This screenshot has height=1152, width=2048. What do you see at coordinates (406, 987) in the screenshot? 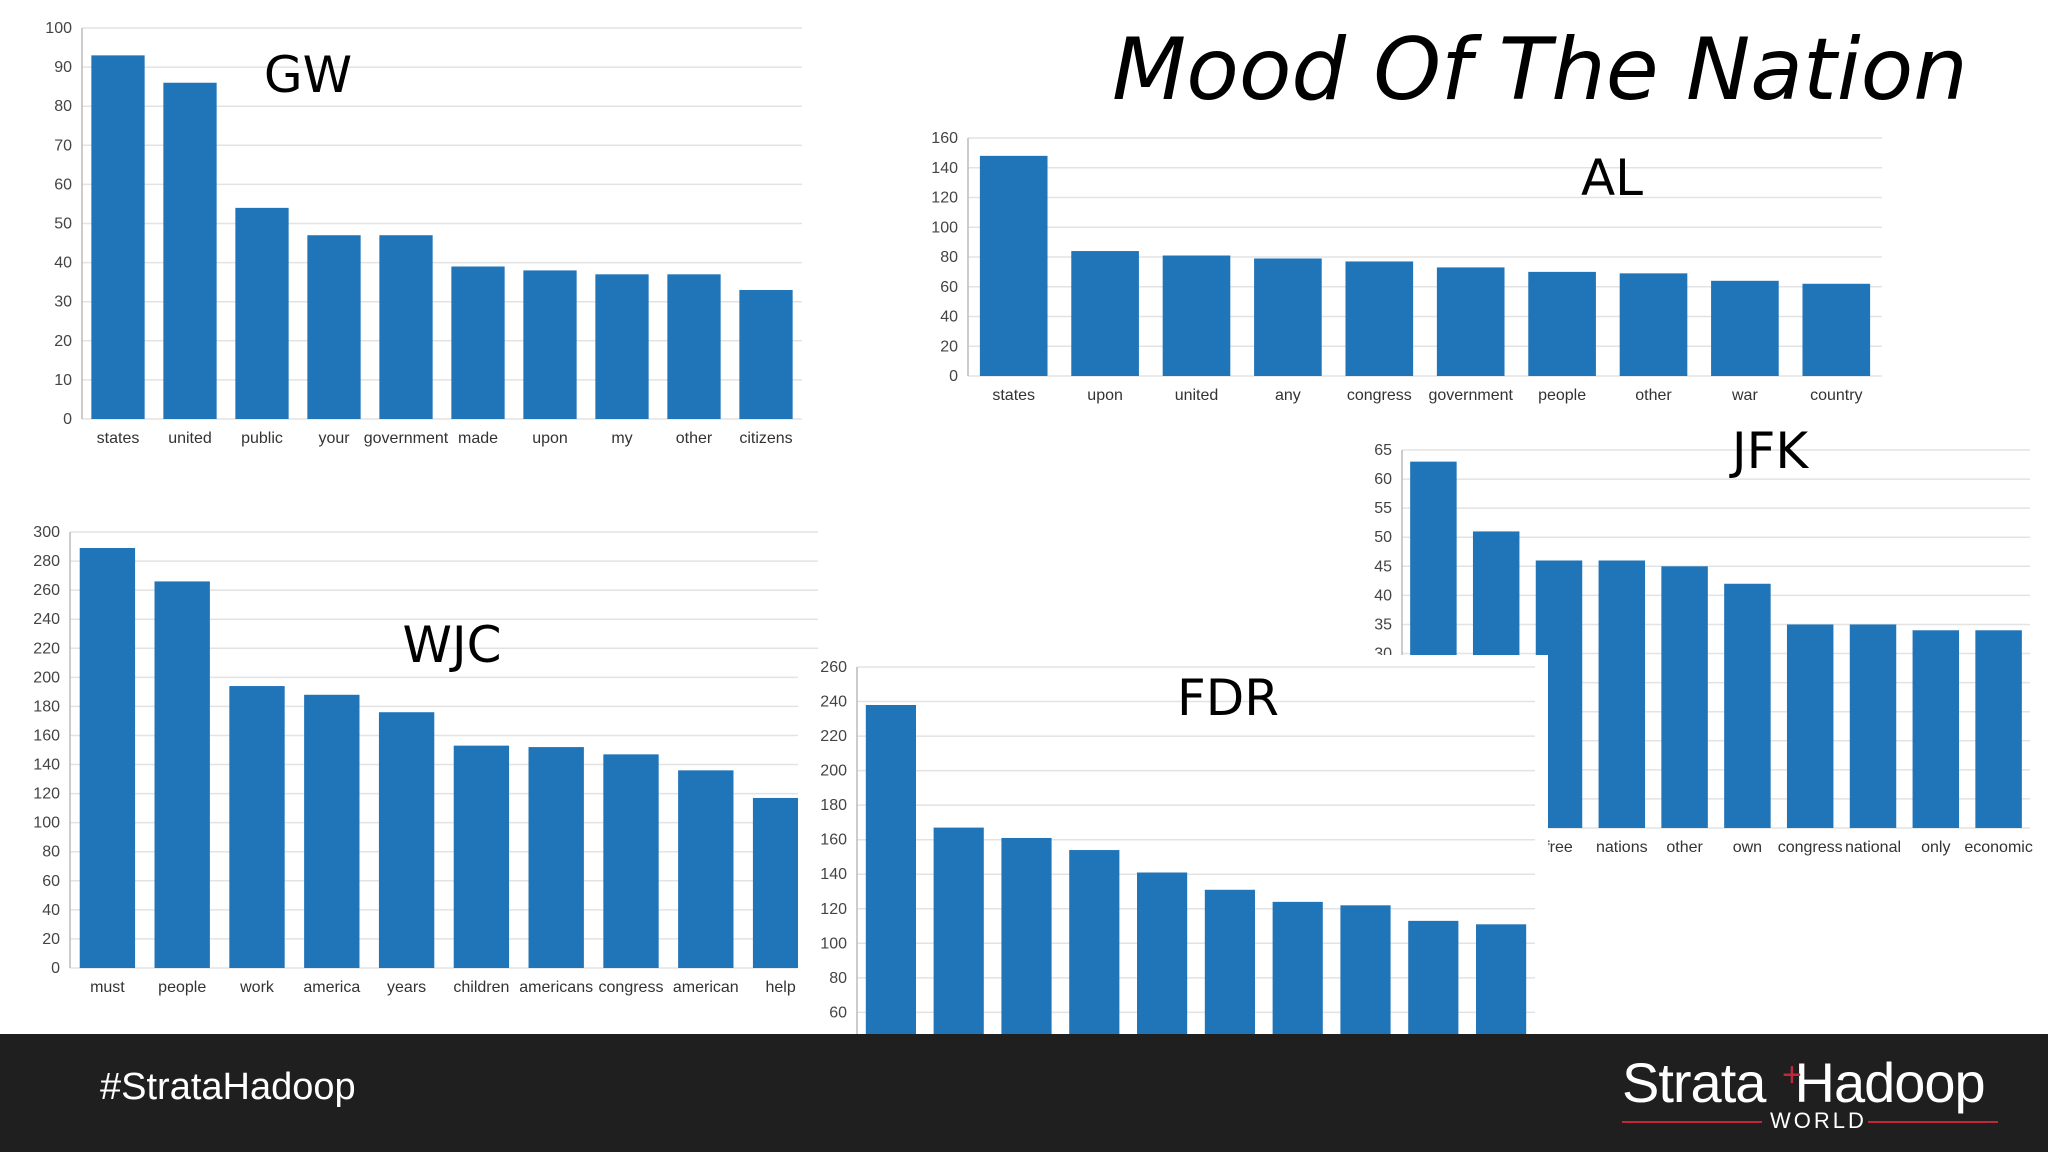
I see `category-label: years` at bounding box center [406, 987].